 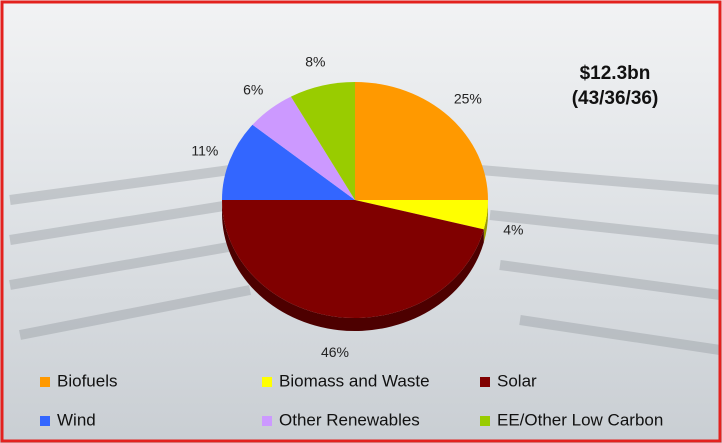 What do you see at coordinates (354, 380) in the screenshot?
I see `legend-label: Biomass and Waste` at bounding box center [354, 380].